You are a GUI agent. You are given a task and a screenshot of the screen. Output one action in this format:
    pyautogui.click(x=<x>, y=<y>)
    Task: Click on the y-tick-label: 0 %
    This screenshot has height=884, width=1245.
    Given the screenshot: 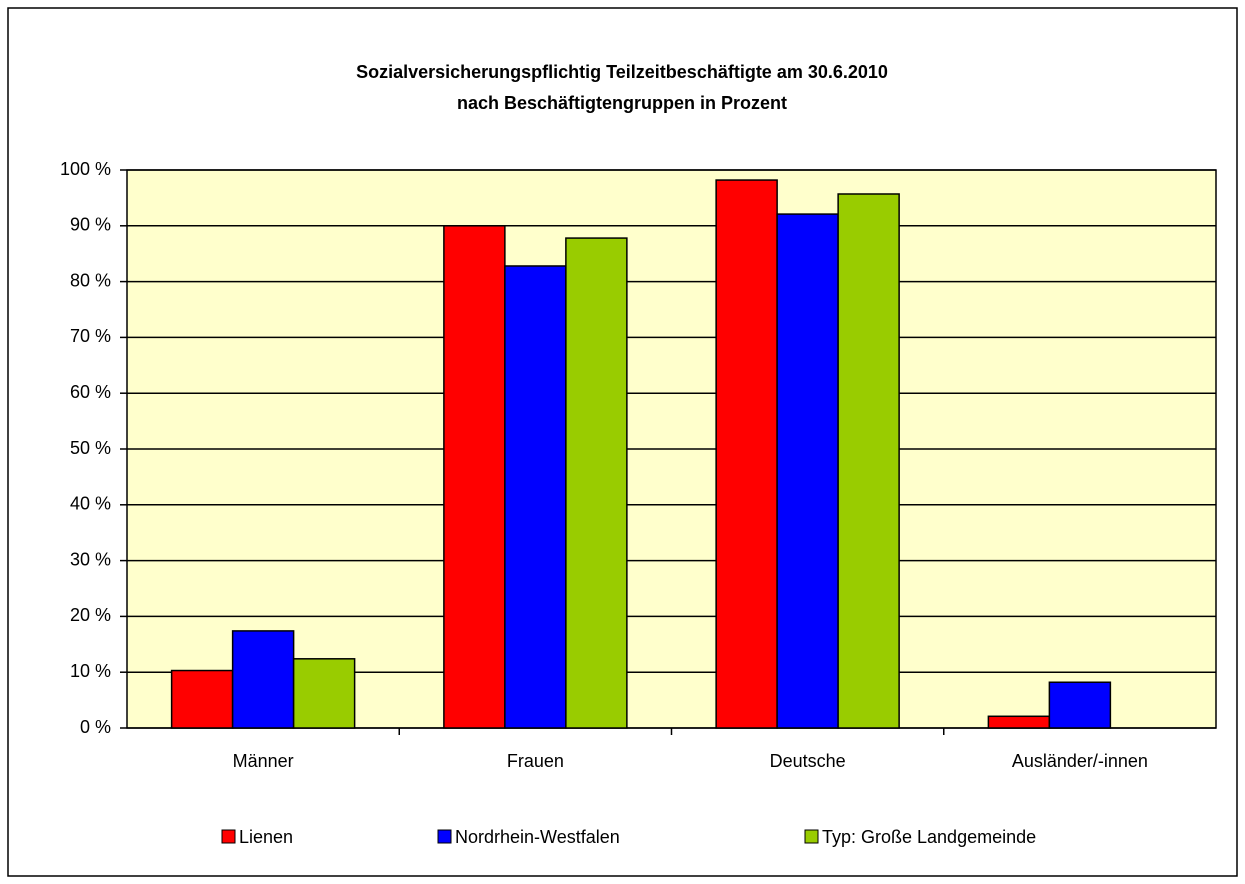 What is the action you would take?
    pyautogui.click(x=95, y=727)
    